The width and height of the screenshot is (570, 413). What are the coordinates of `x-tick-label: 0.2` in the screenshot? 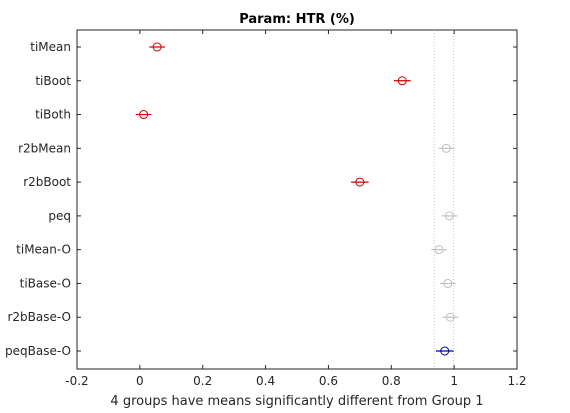 It's located at (202, 381).